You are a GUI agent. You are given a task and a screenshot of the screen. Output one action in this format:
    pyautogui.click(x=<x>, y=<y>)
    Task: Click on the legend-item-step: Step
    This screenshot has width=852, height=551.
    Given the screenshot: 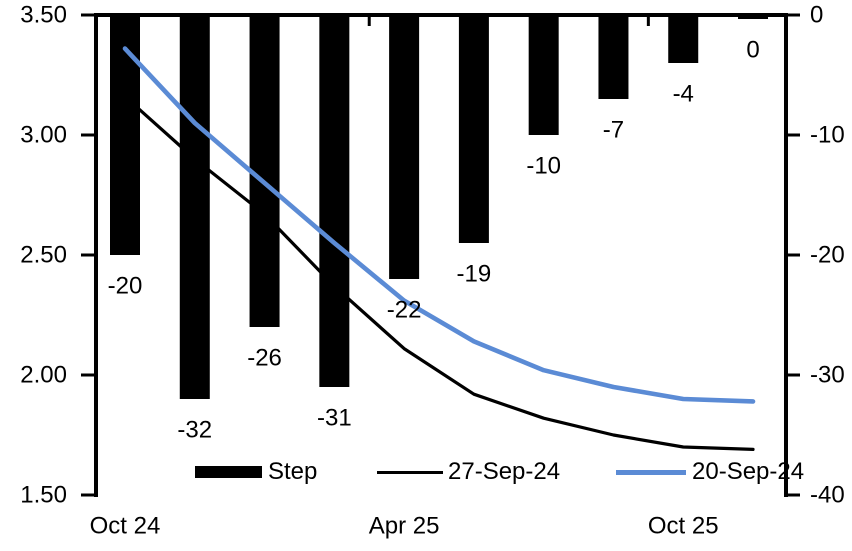 What is the action you would take?
    pyautogui.click(x=256, y=472)
    